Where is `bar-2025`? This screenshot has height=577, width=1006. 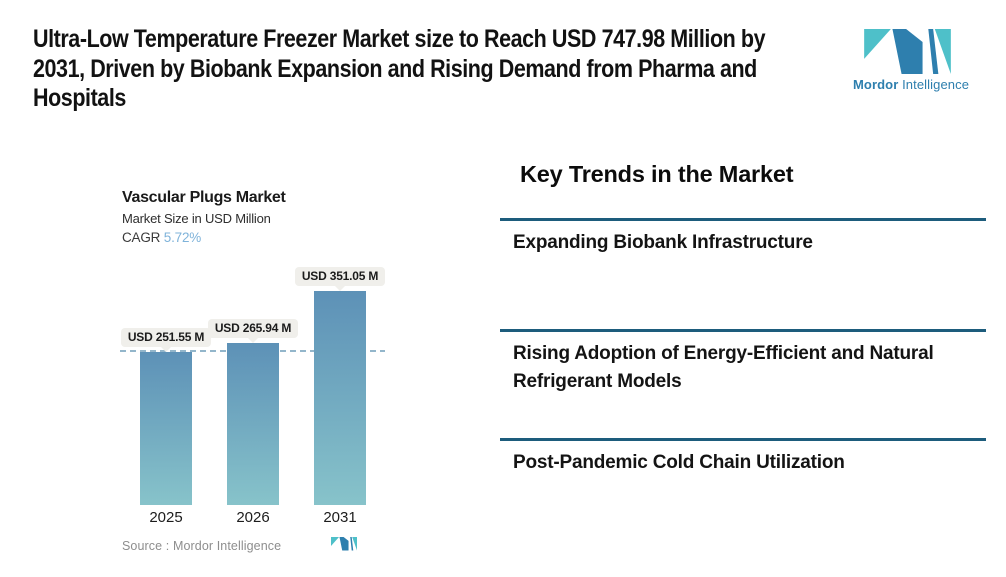 bar-2025 is located at coordinates (166, 428).